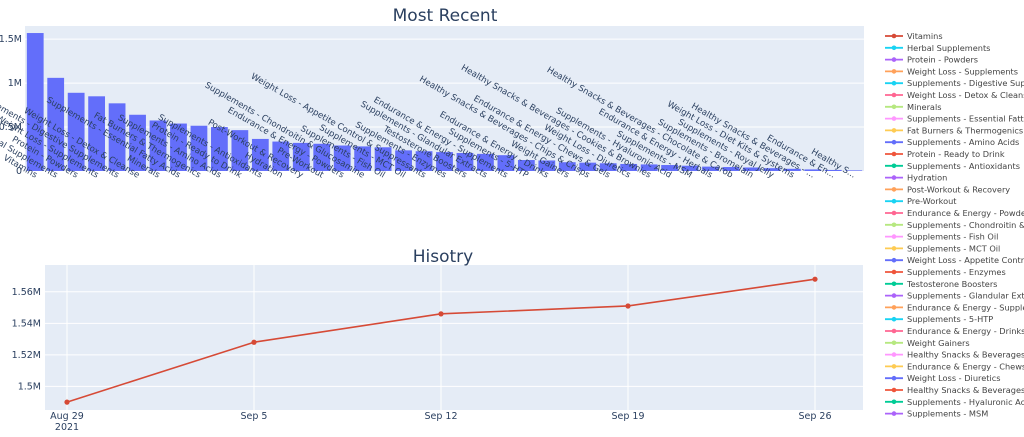 The width and height of the screenshot is (1024, 437). What do you see at coordinates (963, 142) in the screenshot?
I see `legend-label: Supplements - Amino Acids` at bounding box center [963, 142].